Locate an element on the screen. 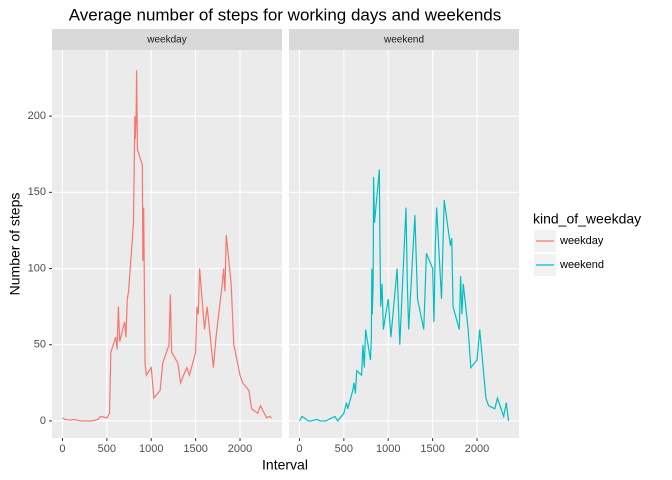 The image size is (672, 480). x-axis-label: Interval is located at coordinates (285, 465).